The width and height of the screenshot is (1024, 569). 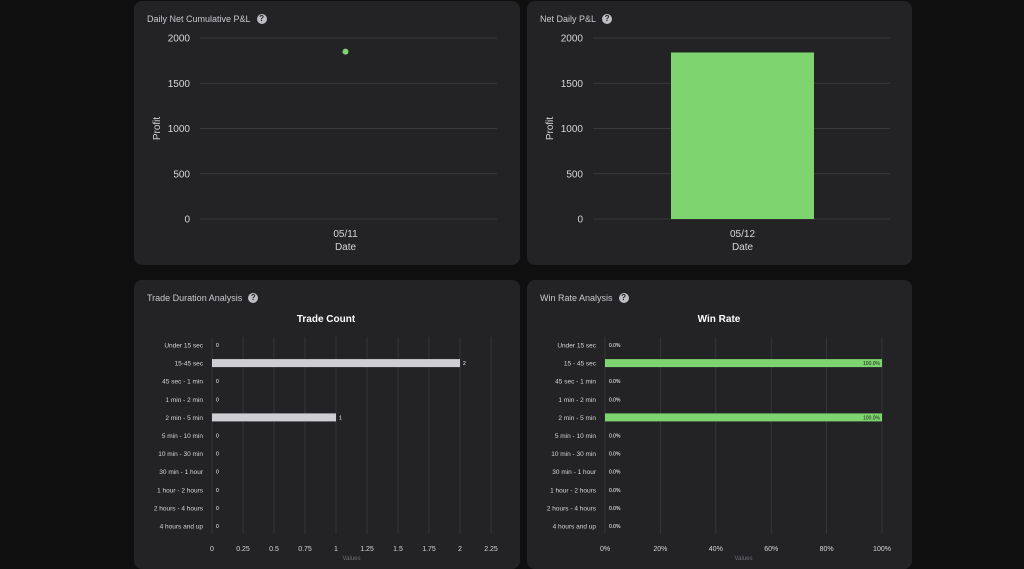 I want to click on y-tick-label: 15 - 45 sec, so click(x=580, y=364).